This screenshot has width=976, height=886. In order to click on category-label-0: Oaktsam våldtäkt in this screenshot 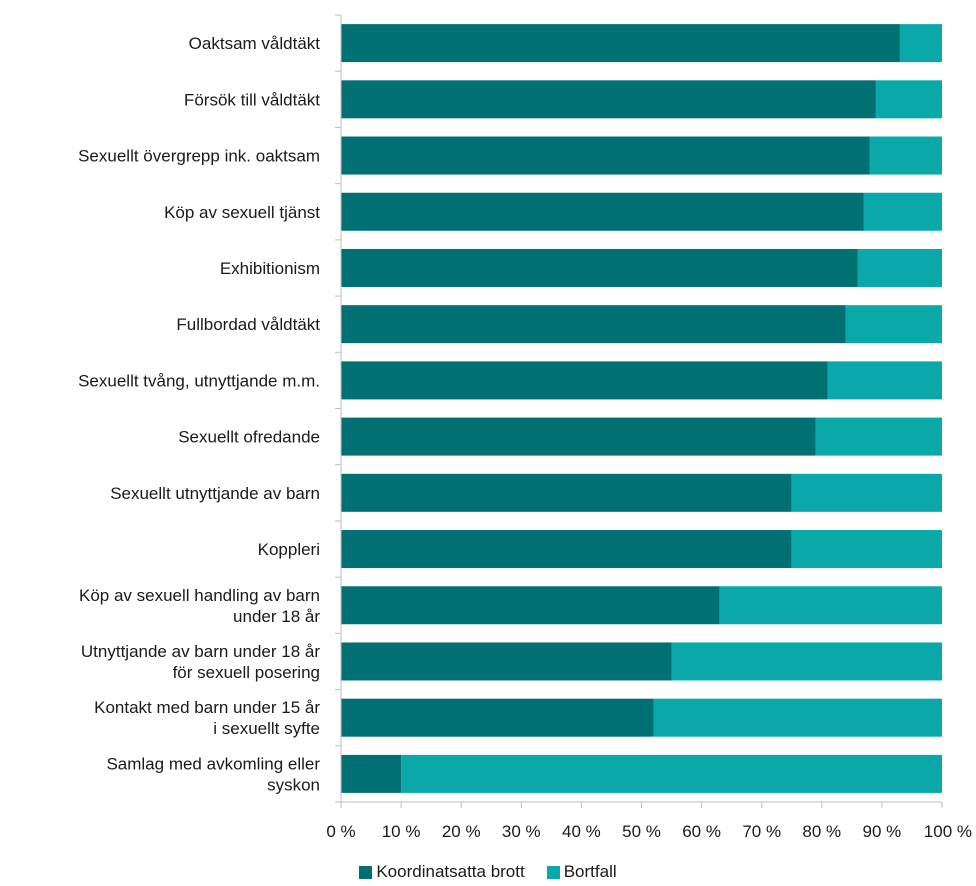, I will do `click(255, 43)`.